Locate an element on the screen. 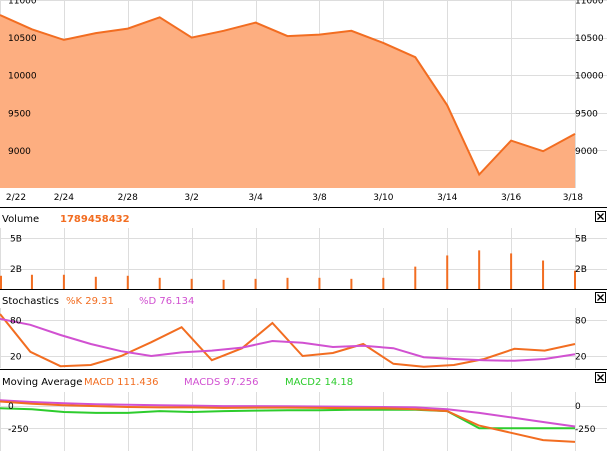  date-tick-label: 3/18 is located at coordinates (573, 198).